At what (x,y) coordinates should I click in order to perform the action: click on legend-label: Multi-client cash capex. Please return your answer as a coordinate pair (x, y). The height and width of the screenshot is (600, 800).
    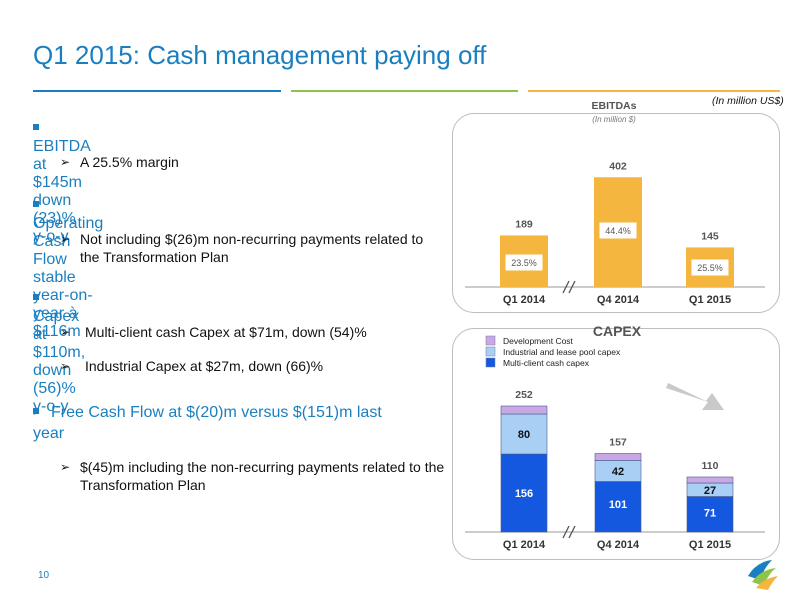
    Looking at the image, I should click on (546, 363).